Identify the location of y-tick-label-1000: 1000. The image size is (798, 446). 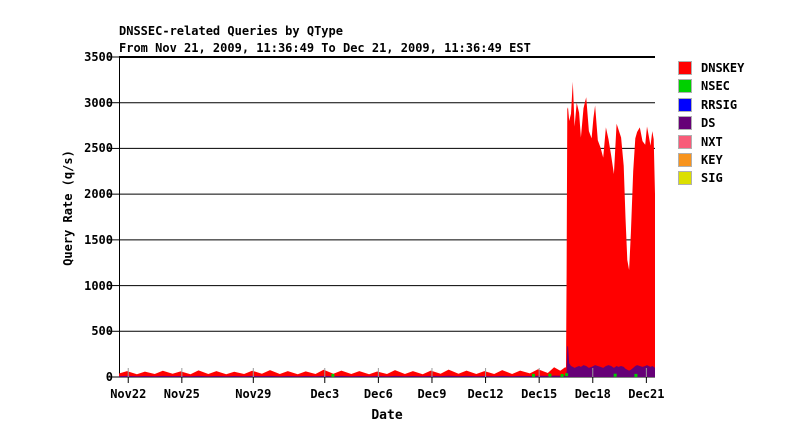
(98, 285).